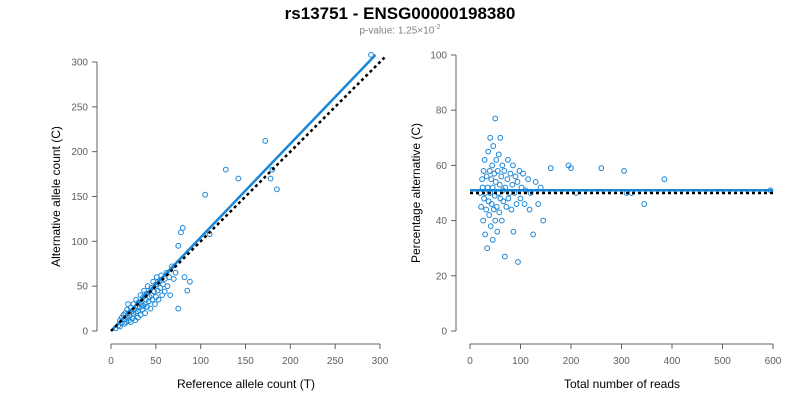 This screenshot has width=800, height=400. What do you see at coordinates (722, 361) in the screenshot?
I see `x-tick-label: 500` at bounding box center [722, 361].